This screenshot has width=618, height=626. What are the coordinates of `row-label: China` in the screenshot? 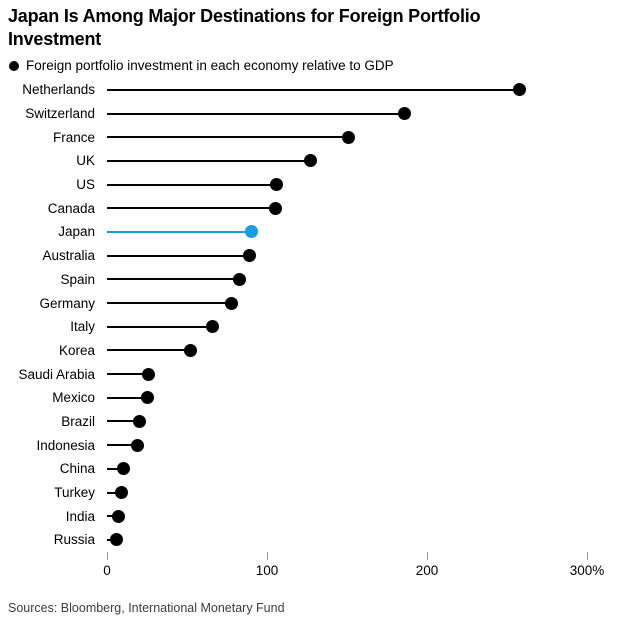 It's located at (77, 469).